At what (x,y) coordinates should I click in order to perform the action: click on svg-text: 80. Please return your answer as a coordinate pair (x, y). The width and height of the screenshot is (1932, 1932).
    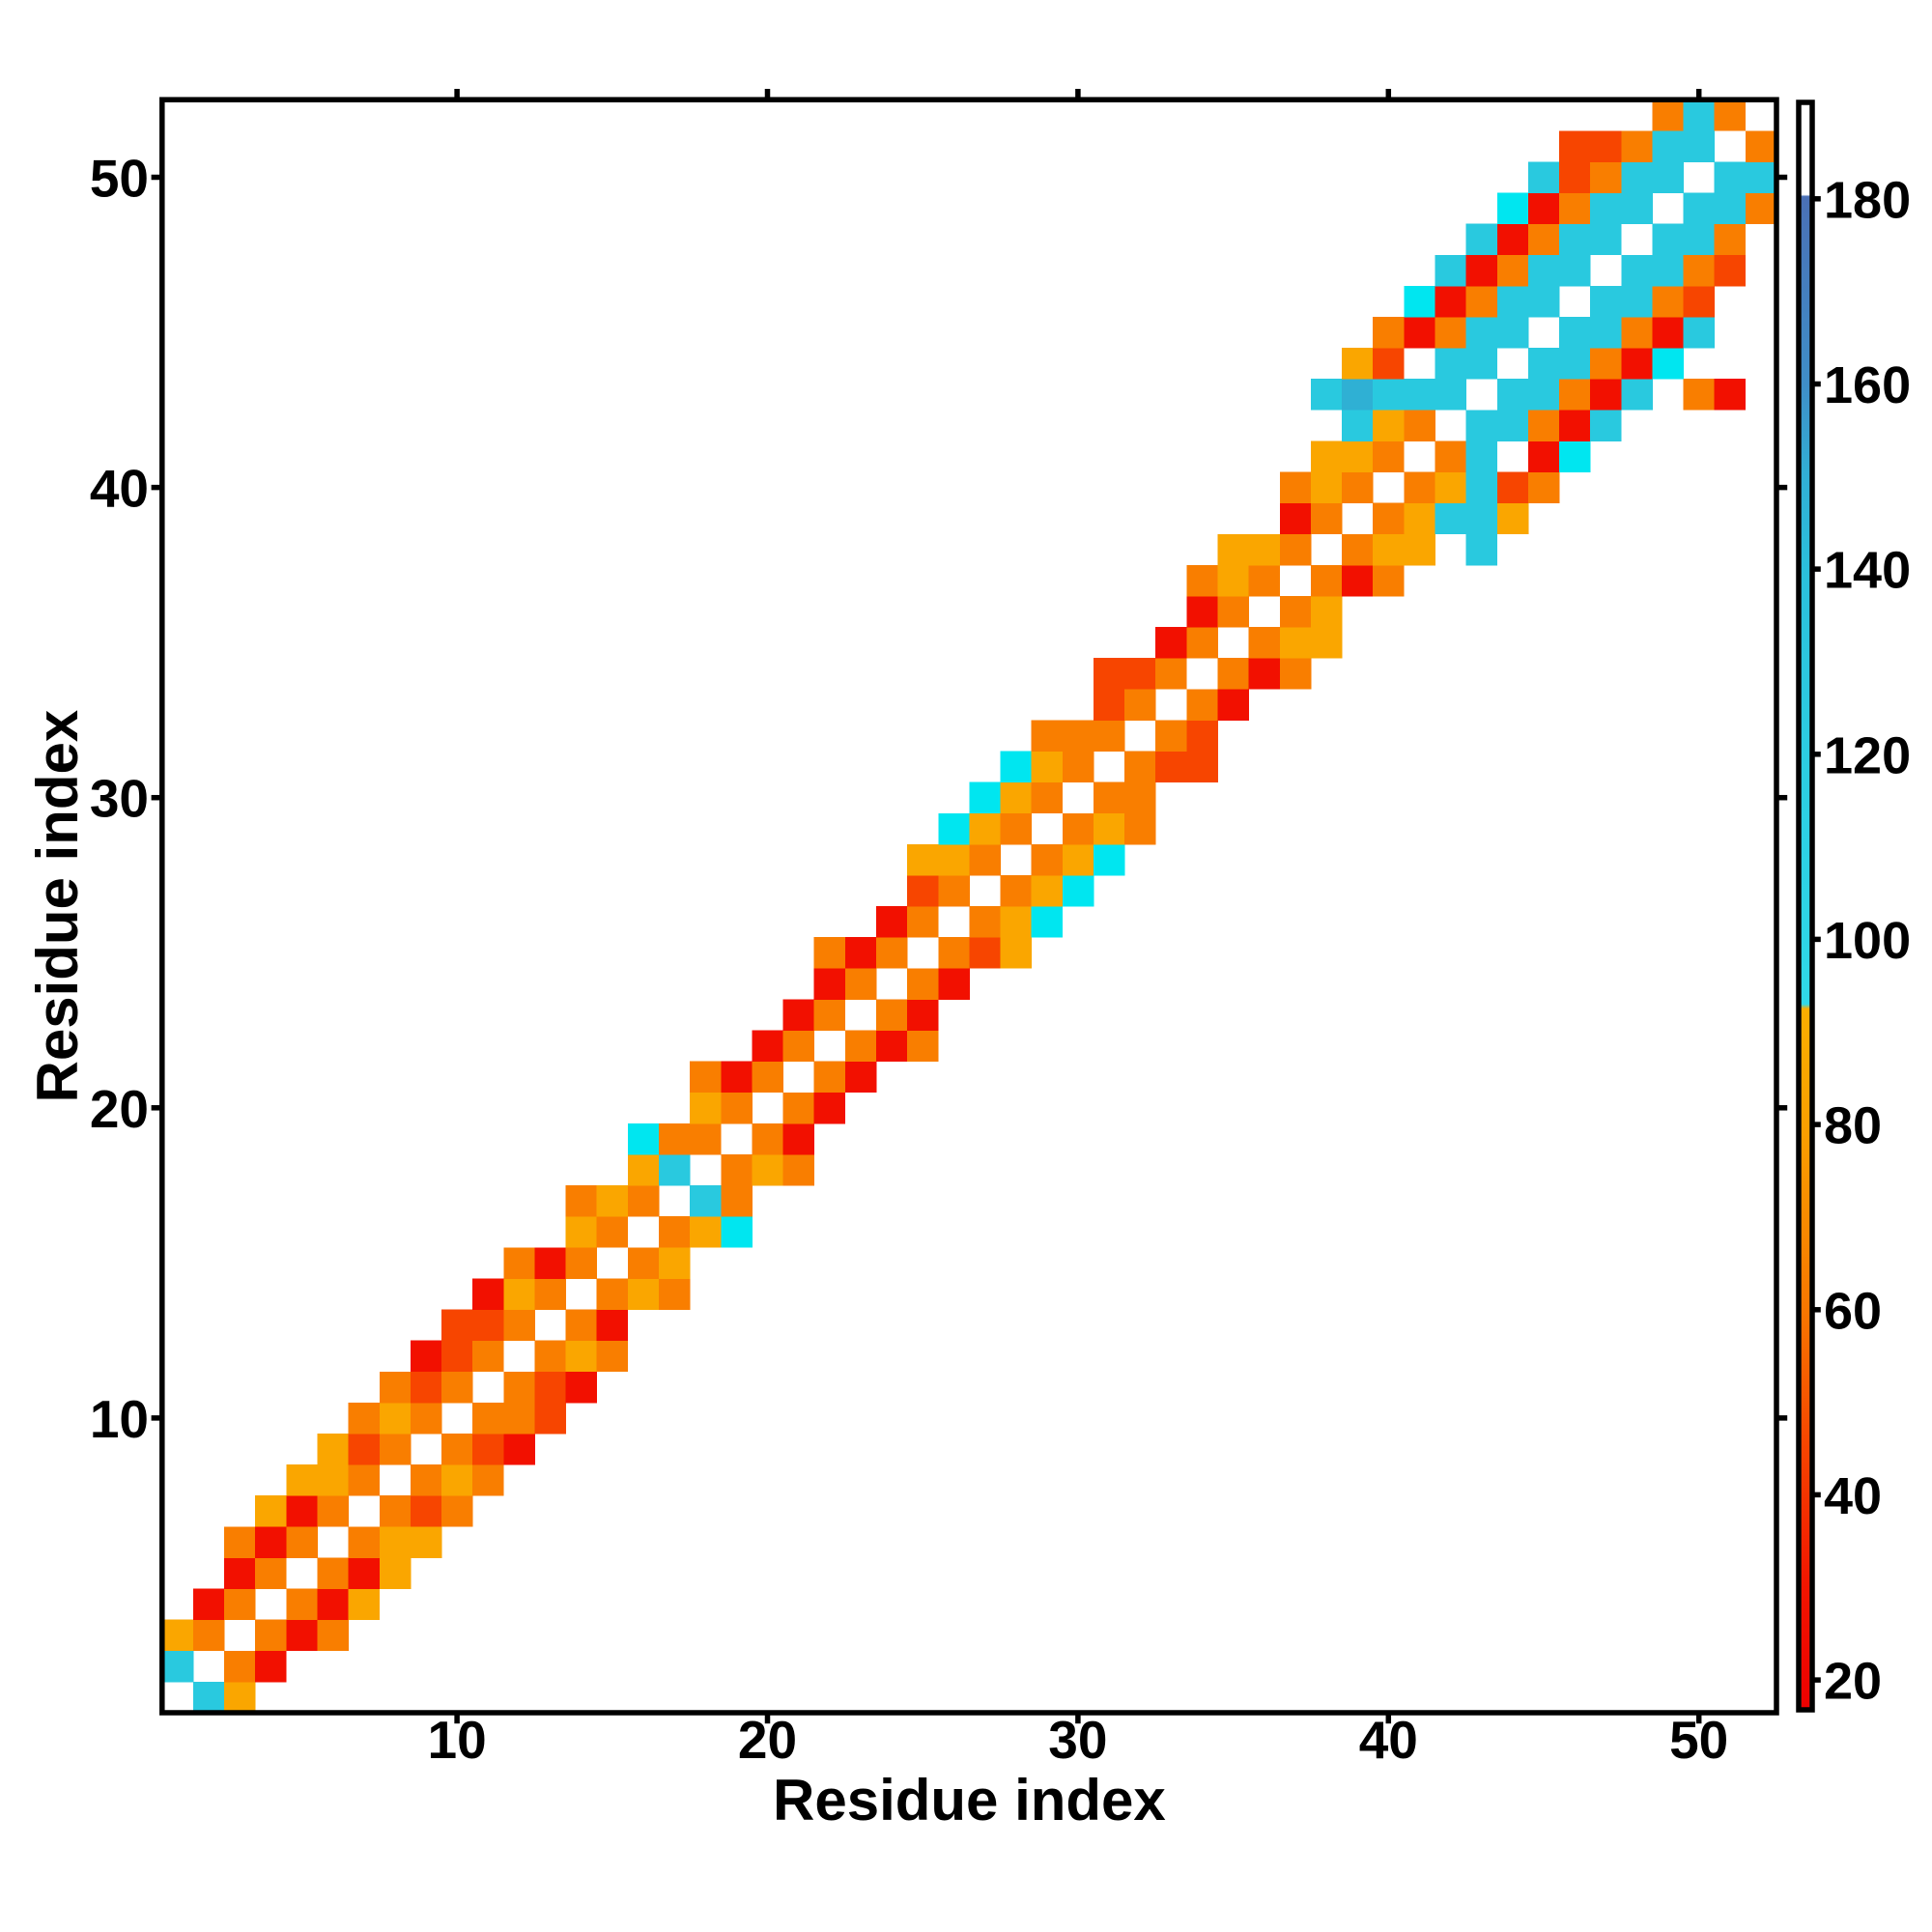
    Looking at the image, I should click on (1853, 1126).